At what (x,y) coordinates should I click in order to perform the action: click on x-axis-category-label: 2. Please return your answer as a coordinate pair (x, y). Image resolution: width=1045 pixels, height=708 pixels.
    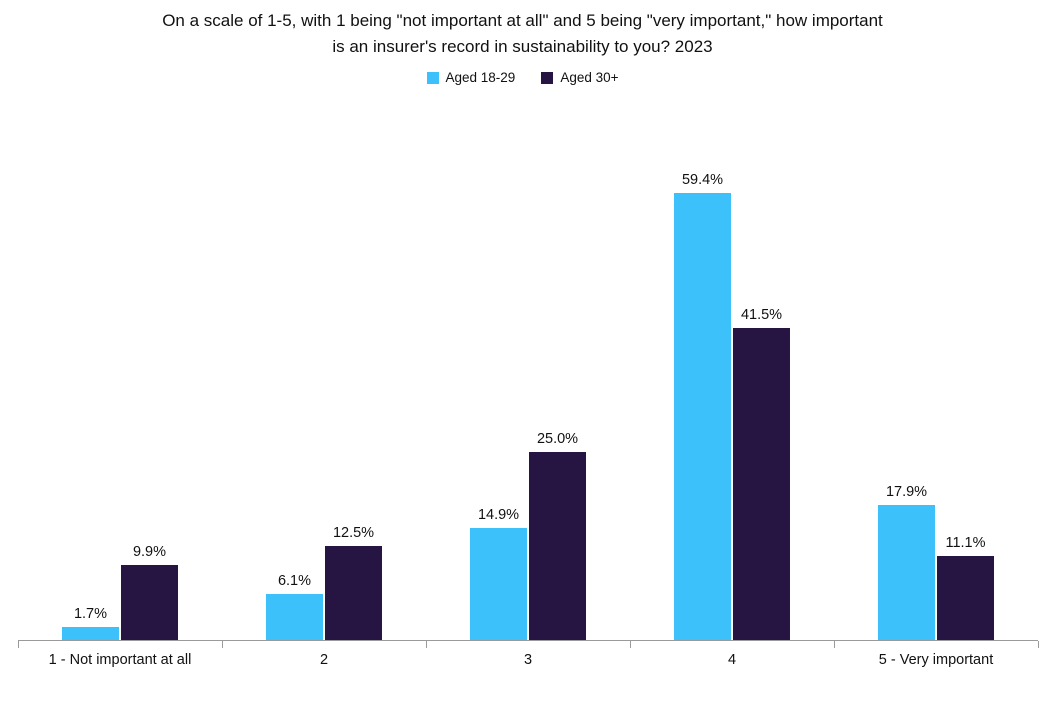
    Looking at the image, I should click on (324, 660).